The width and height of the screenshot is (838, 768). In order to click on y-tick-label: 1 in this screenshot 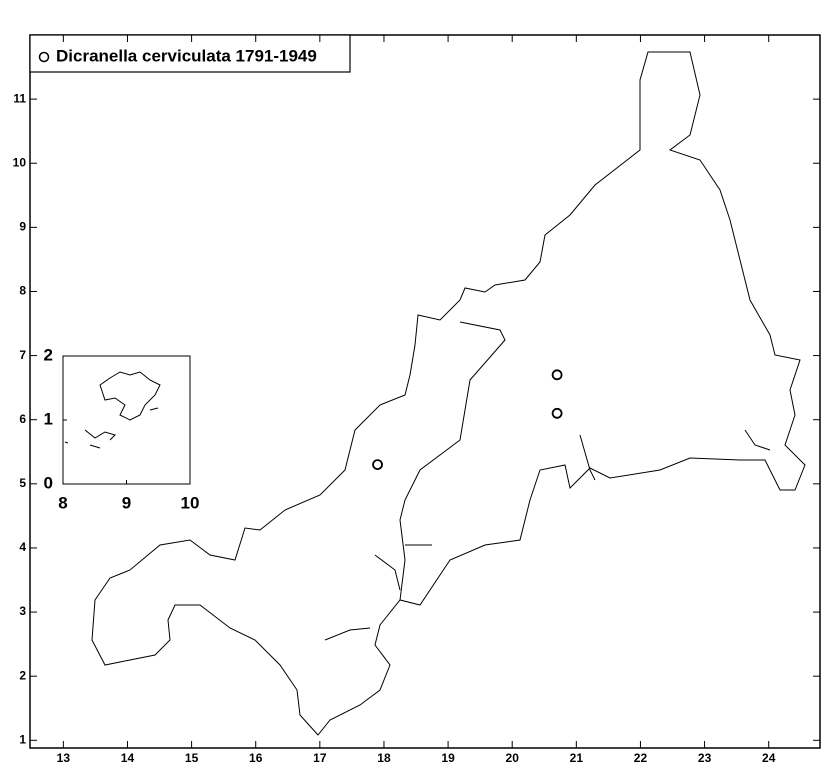, I will do `click(22, 739)`.